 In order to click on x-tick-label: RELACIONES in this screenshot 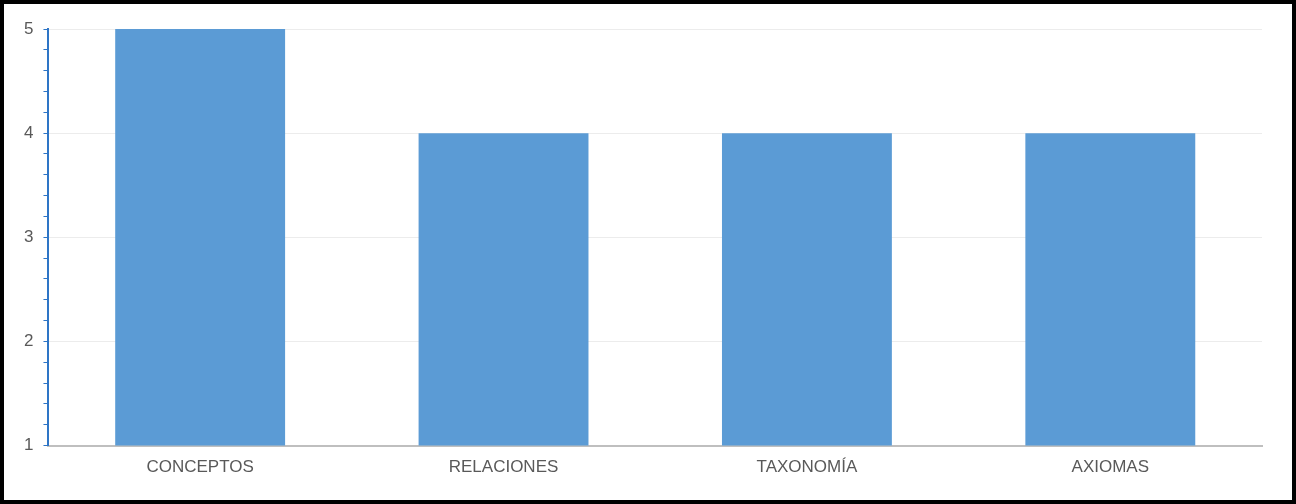, I will do `click(503, 467)`.